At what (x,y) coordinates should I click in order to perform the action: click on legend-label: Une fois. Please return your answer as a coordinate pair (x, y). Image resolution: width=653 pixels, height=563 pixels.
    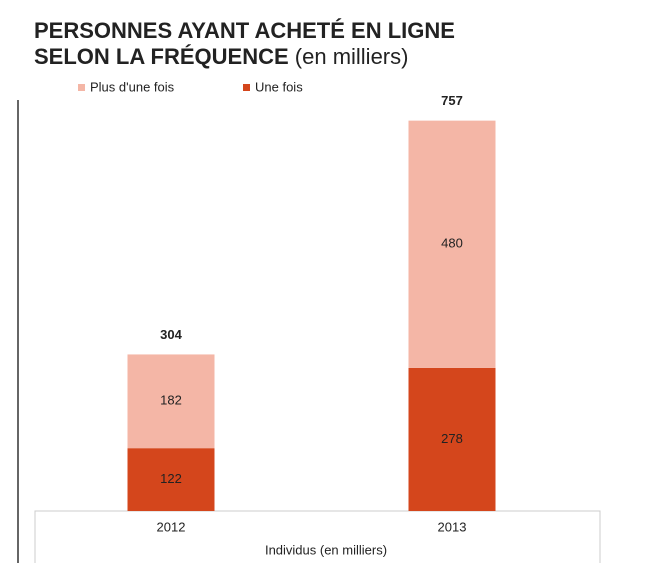
    Looking at the image, I should click on (279, 86).